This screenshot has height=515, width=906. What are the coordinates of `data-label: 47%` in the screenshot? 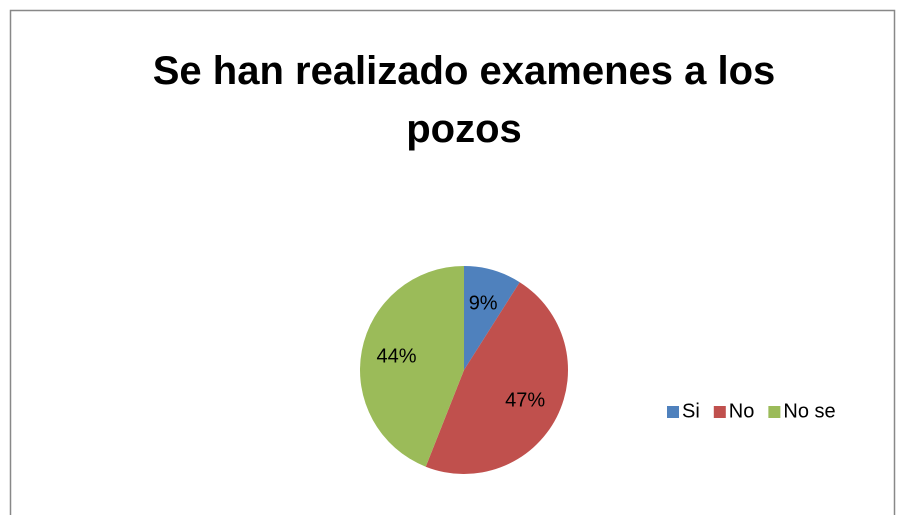 It's located at (525, 400).